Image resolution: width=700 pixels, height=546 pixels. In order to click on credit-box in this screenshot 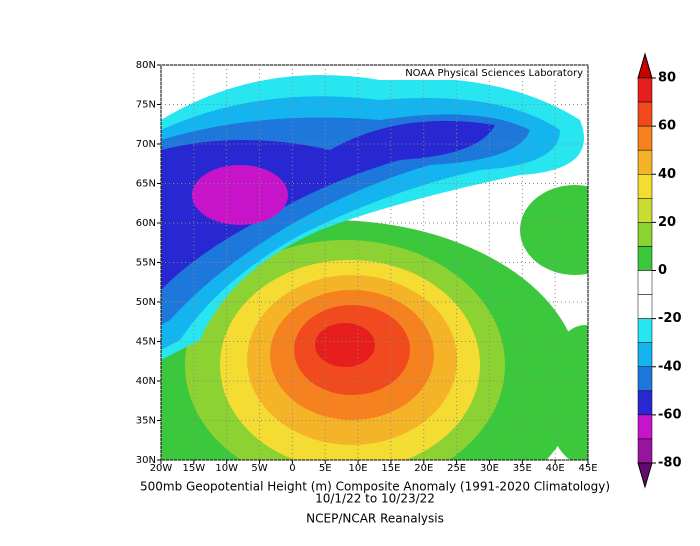, I will do `click(483, 73)`.